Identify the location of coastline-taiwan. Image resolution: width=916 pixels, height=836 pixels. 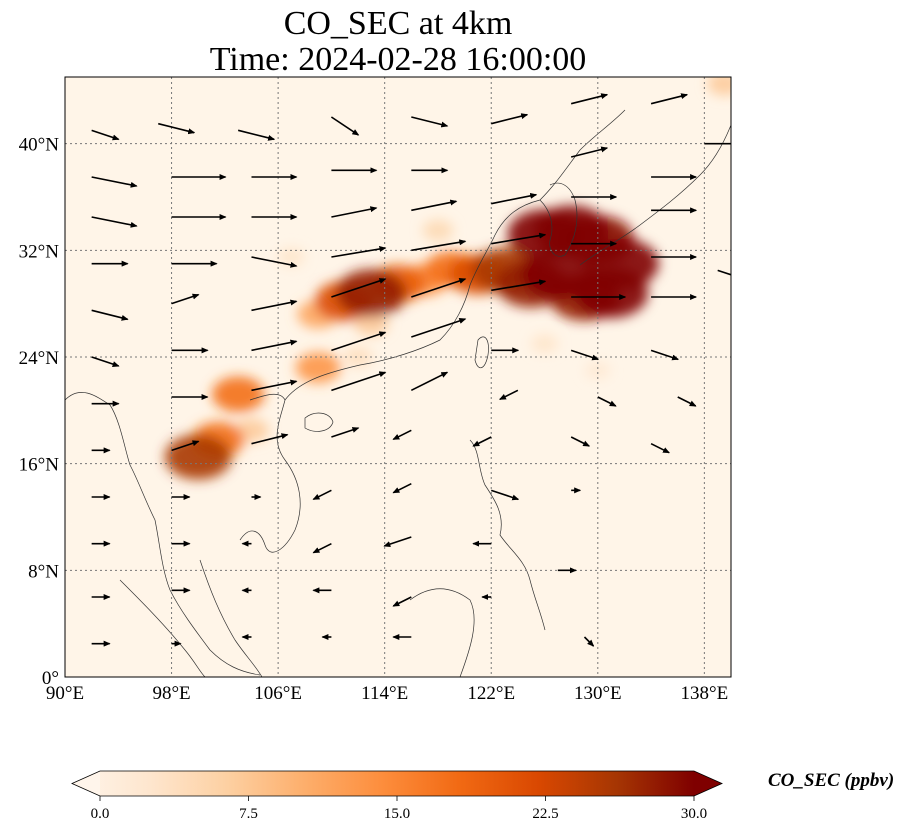
(481, 352).